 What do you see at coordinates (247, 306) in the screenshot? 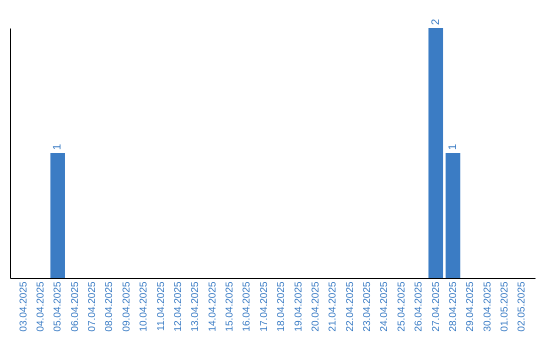
I see `x-tick-label: 16.04.2025` at bounding box center [247, 306].